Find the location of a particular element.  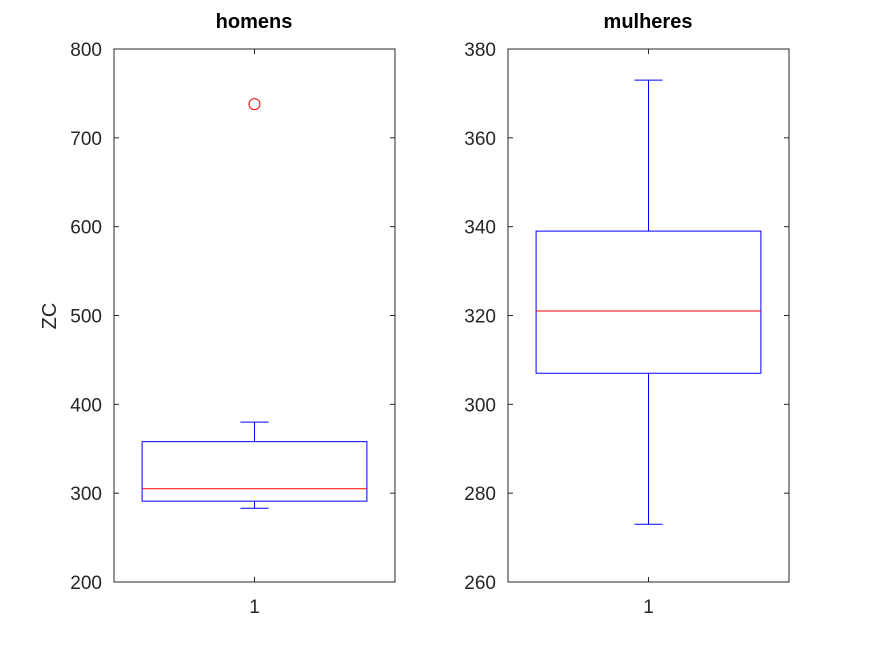

y-tick-label: 800 is located at coordinates (86, 50).